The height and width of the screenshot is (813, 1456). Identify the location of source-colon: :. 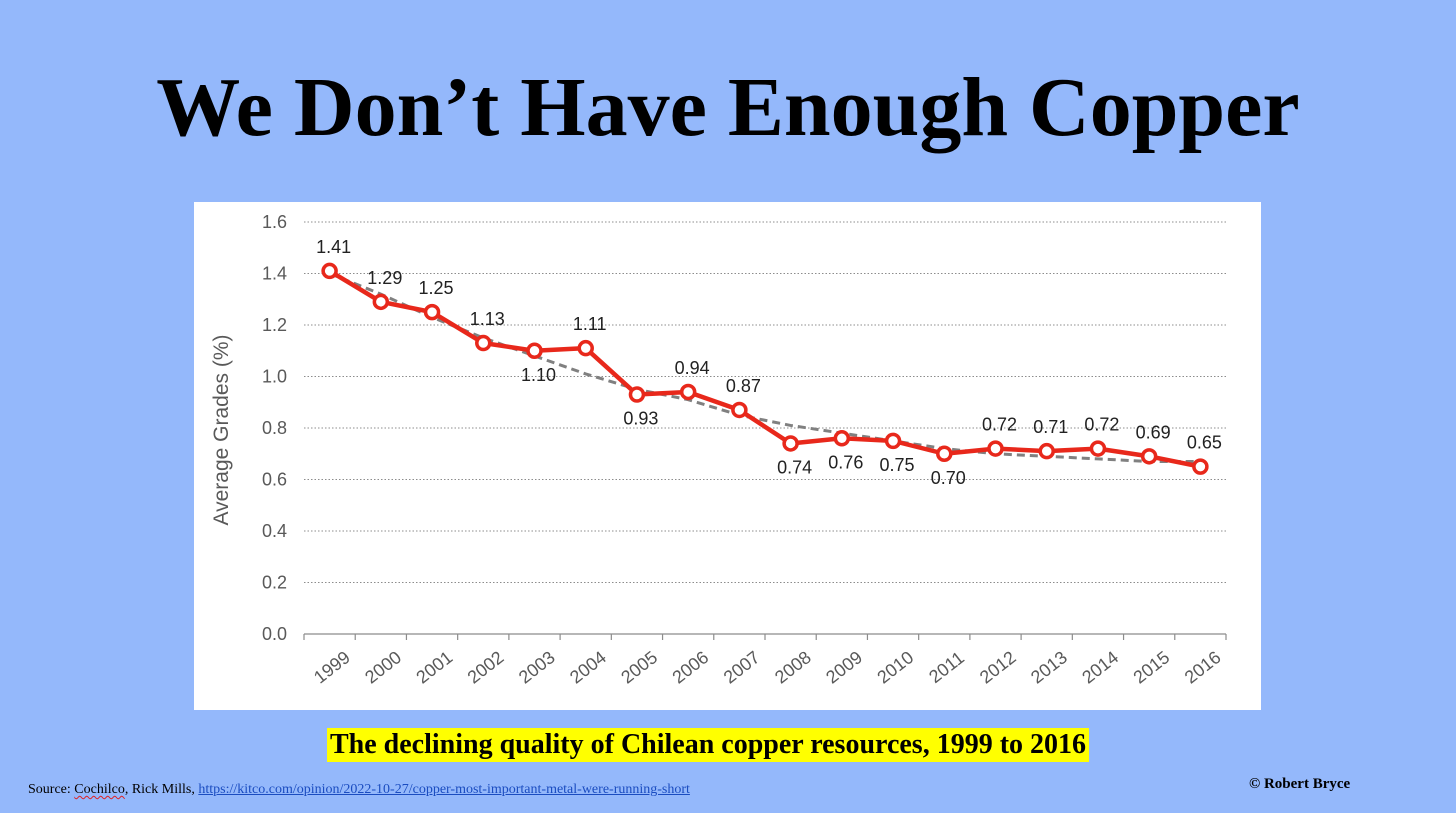
(70, 789).